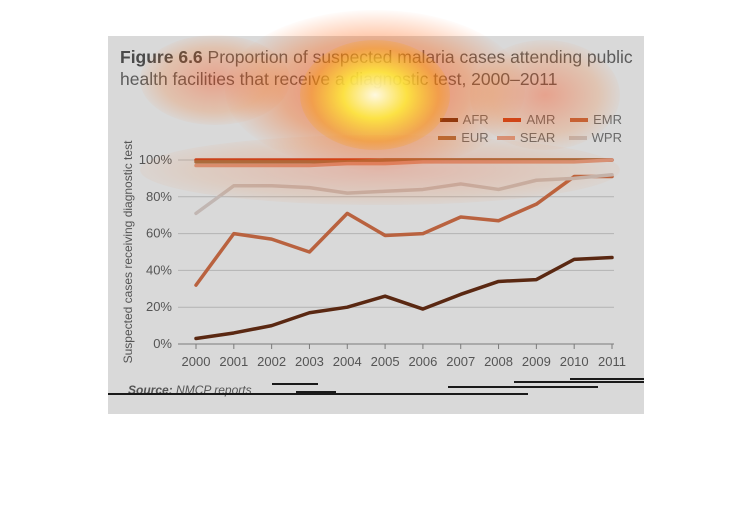 Image resolution: width=752 pixels, height=508 pixels. Describe the element at coordinates (385, 361) in the screenshot. I see `x-tick-label: 2005` at that location.